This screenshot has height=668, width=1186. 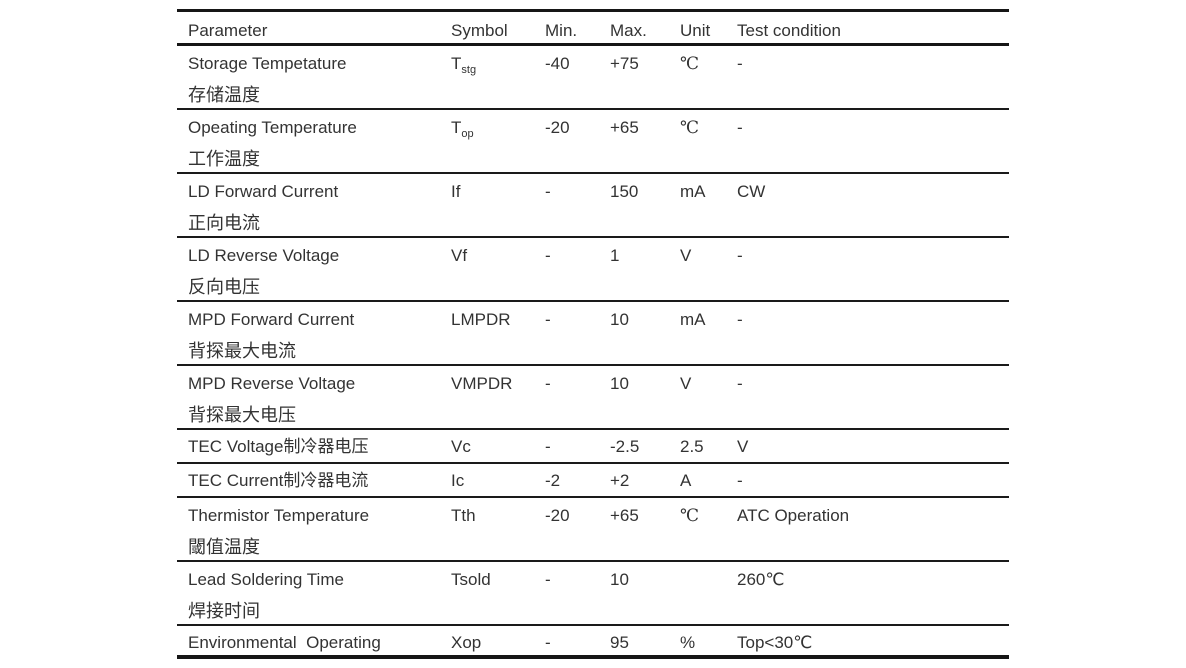 What do you see at coordinates (577, 27) in the screenshot?
I see `header-min: Min.` at bounding box center [577, 27].